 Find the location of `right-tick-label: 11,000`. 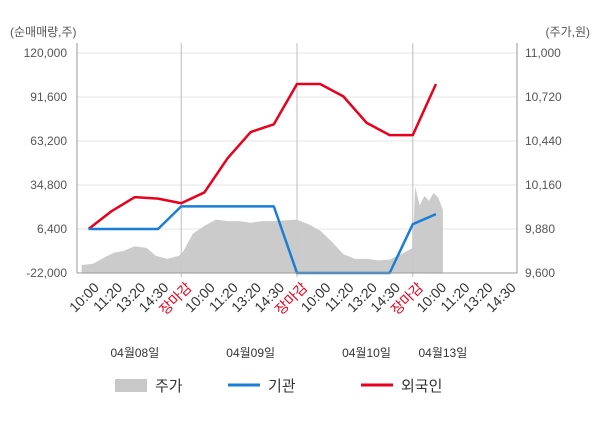

right-tick-label: 11,000 is located at coordinates (543, 53).